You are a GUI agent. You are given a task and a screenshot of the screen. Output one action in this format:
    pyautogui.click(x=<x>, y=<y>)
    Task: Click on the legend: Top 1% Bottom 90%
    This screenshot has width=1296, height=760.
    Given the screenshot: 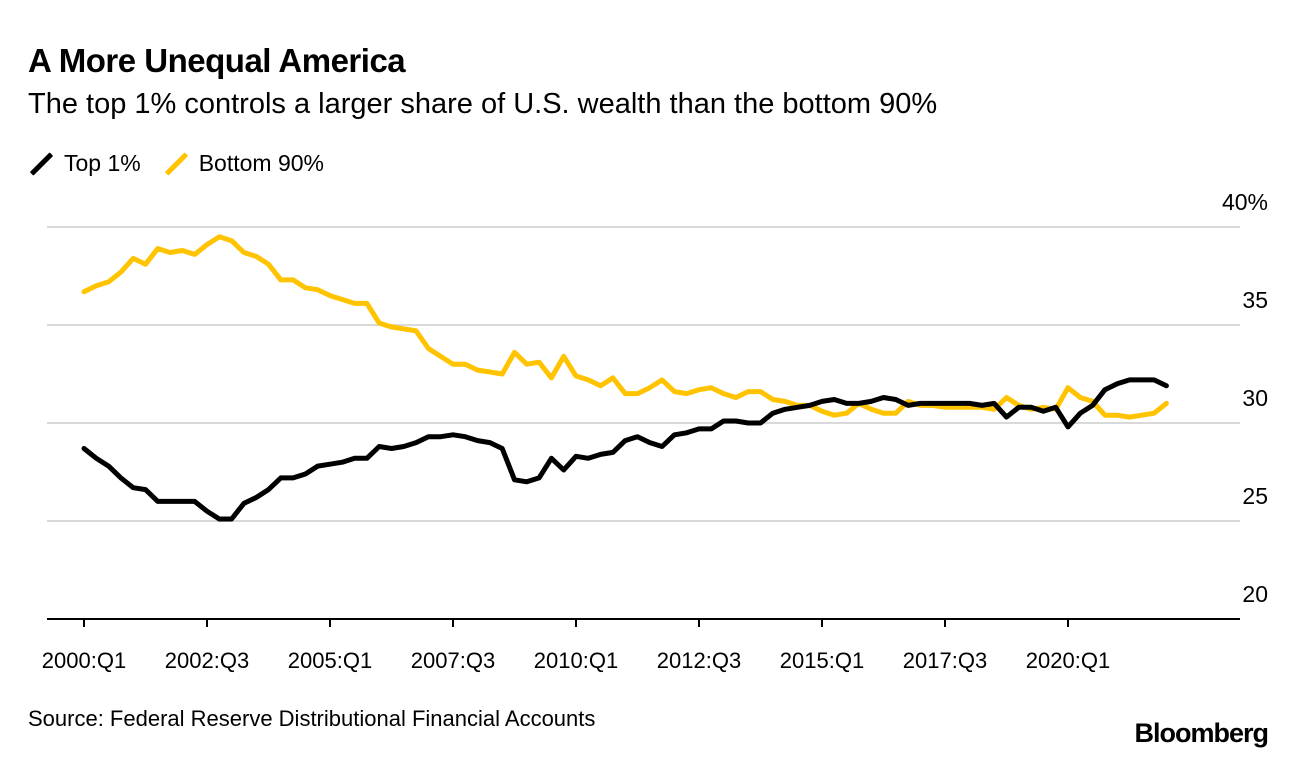 What is the action you would take?
    pyautogui.click(x=187, y=163)
    